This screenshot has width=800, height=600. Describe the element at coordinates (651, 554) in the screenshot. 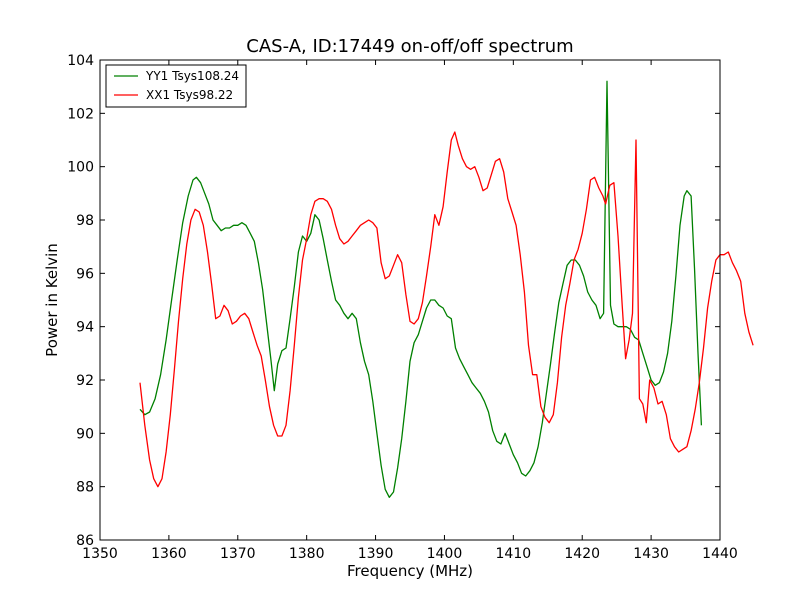

I see `x-tick-label: 1430` at that location.